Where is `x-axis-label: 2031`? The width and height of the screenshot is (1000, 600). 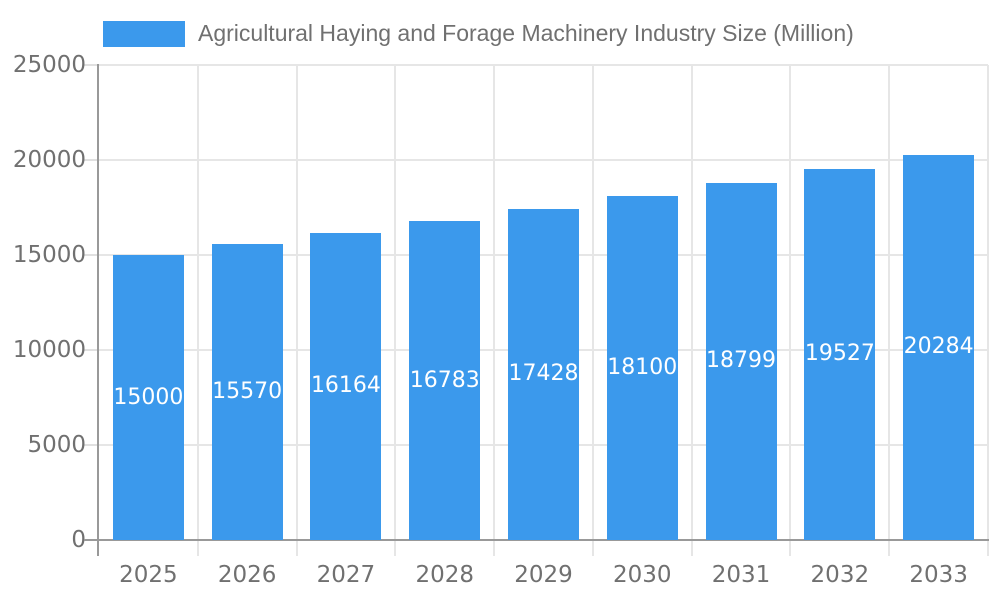 x-axis-label: 2031 is located at coordinates (741, 575).